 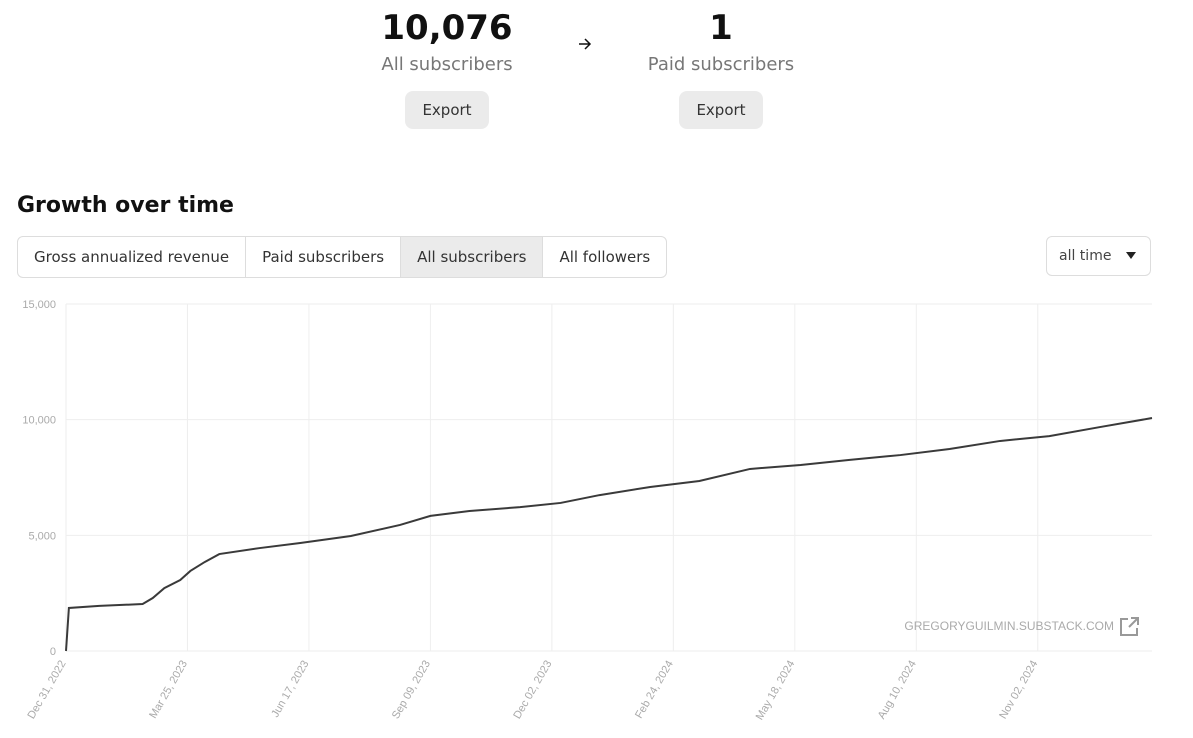 What do you see at coordinates (39, 421) in the screenshot?
I see `y-tick-label: 10,000` at bounding box center [39, 421].